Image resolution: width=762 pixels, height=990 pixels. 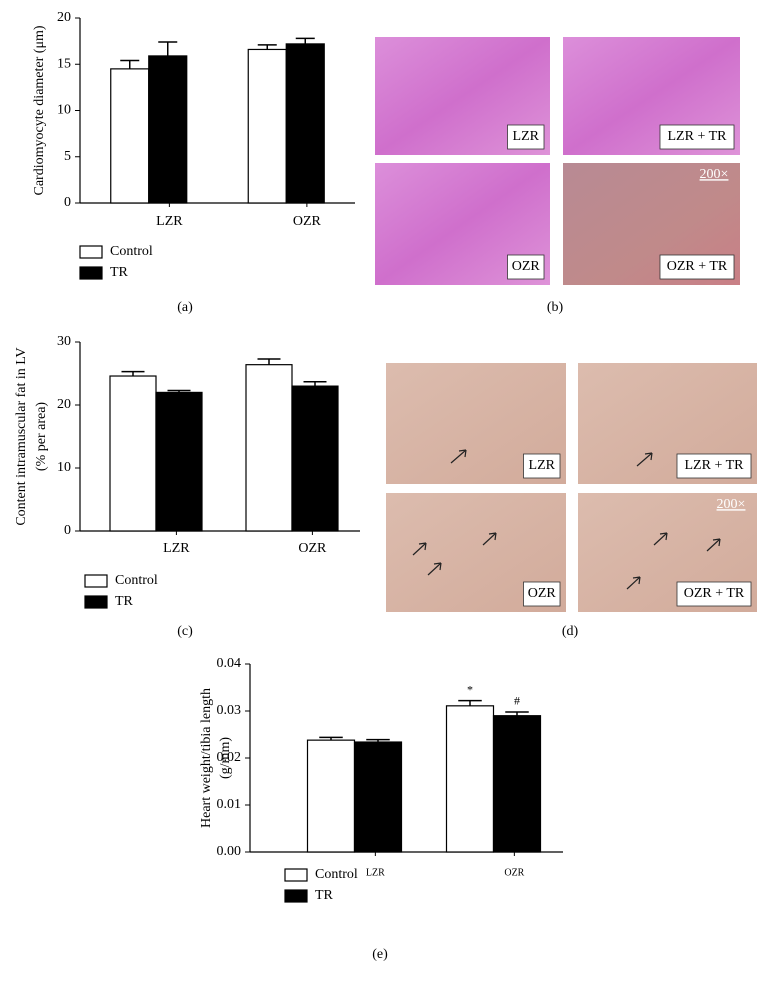 I want to click on panel-label: (d), so click(x=570, y=631).